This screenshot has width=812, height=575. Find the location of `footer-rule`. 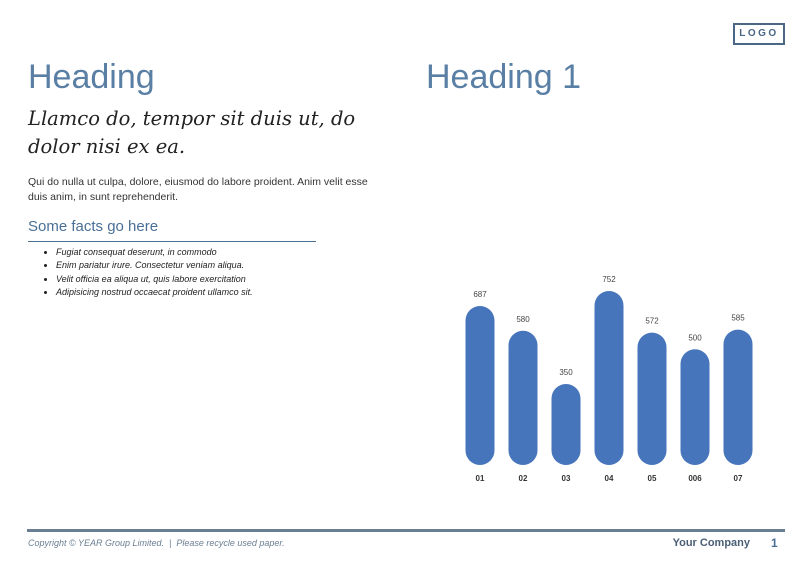

footer-rule is located at coordinates (406, 530).